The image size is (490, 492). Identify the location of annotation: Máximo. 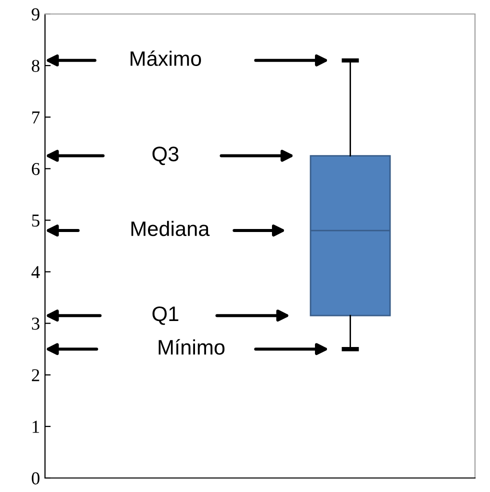
(165, 58).